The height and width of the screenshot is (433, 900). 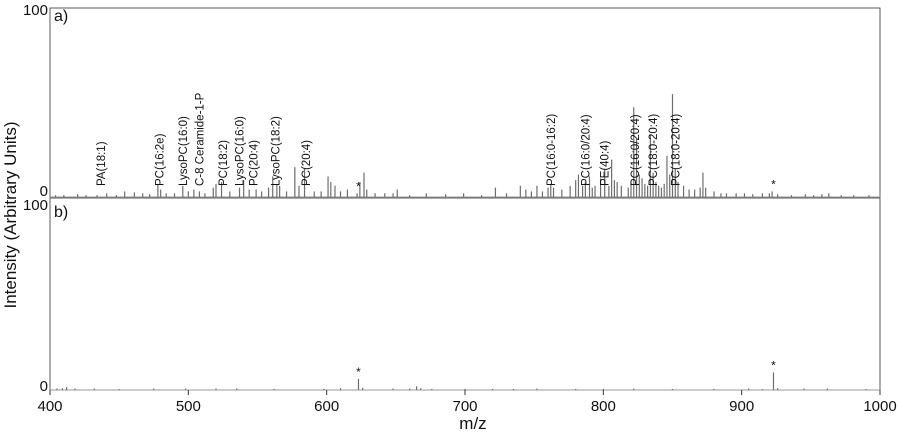 I want to click on peak-annotation: LysoPC(18:2), so click(x=276, y=151).